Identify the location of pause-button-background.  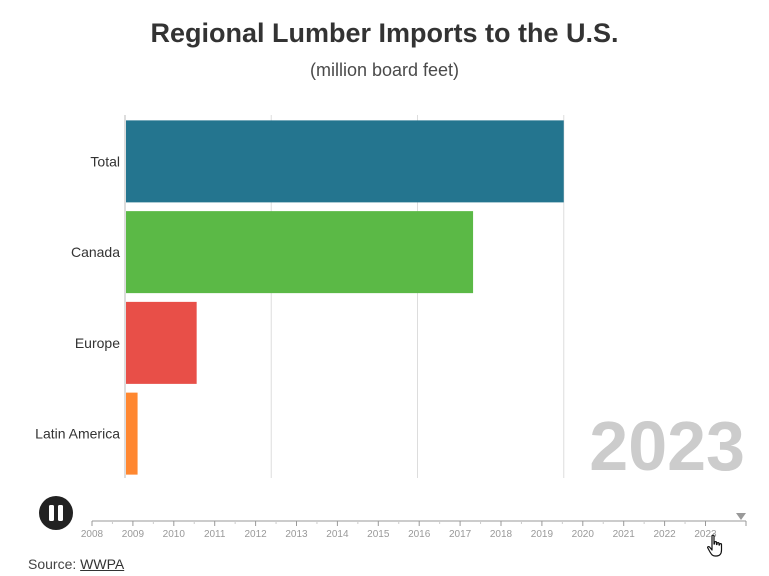
(56, 513).